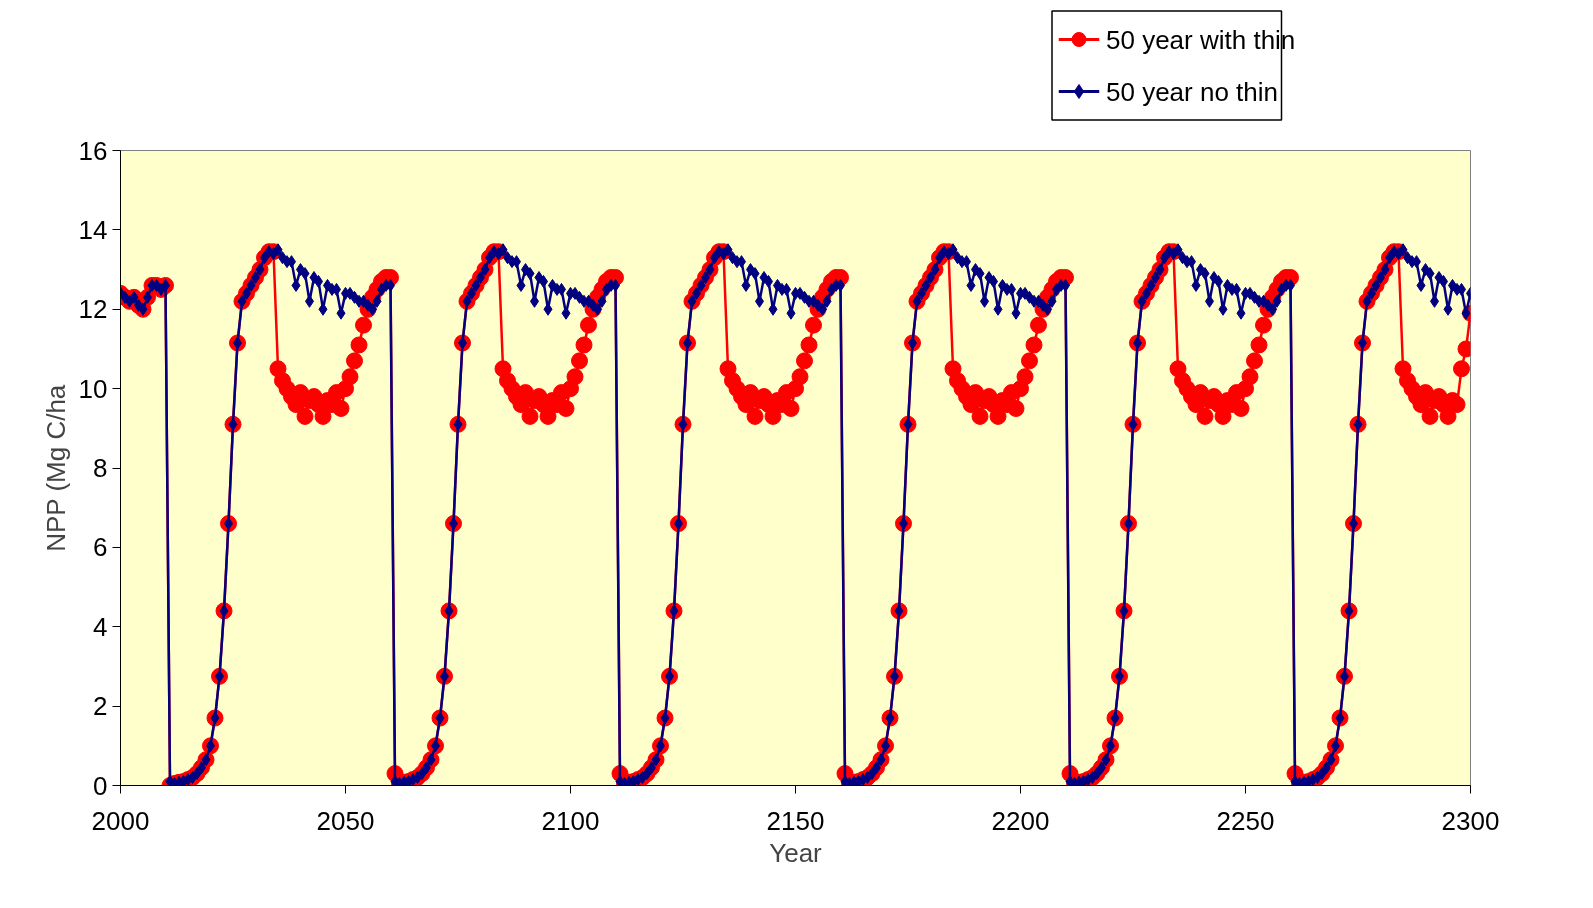 The width and height of the screenshot is (1593, 908). Describe the element at coordinates (93, 309) in the screenshot. I see `y-tick-label: 12` at that location.